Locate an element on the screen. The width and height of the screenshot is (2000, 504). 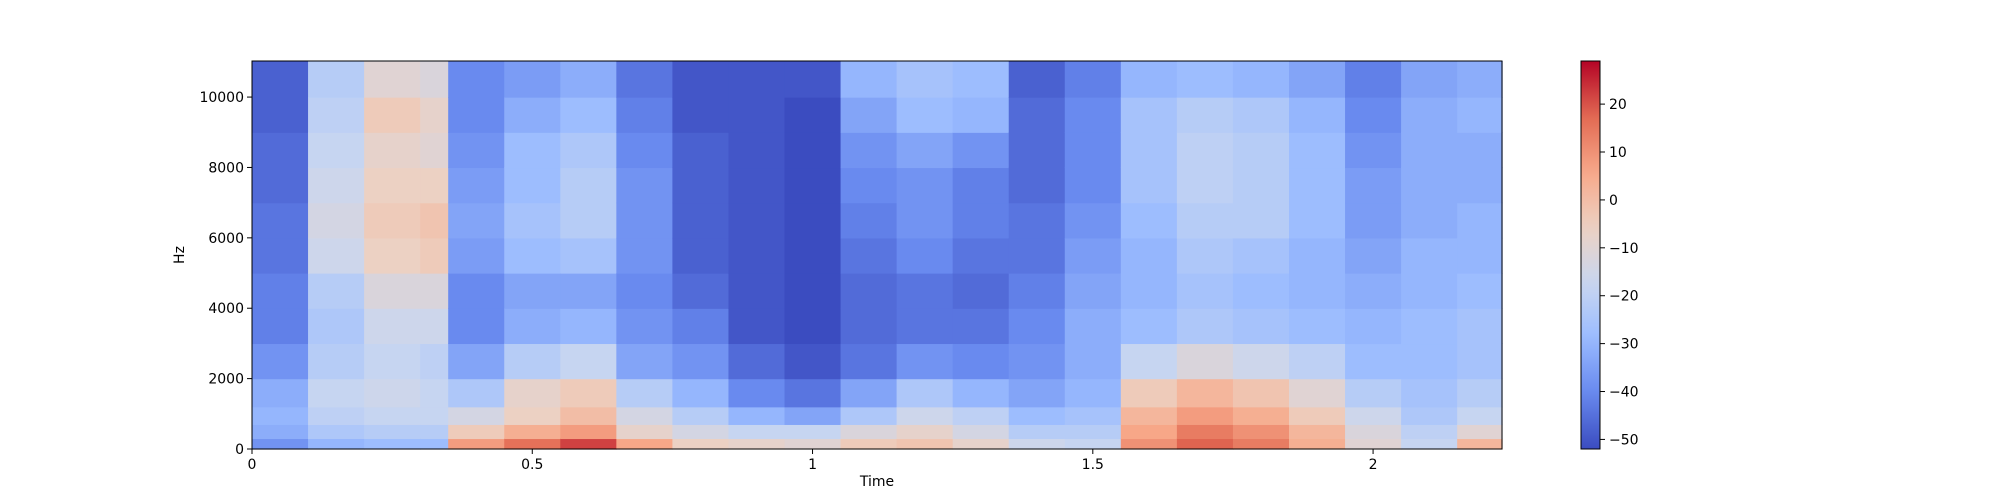
y-axis-label: Hz is located at coordinates (180, 255).